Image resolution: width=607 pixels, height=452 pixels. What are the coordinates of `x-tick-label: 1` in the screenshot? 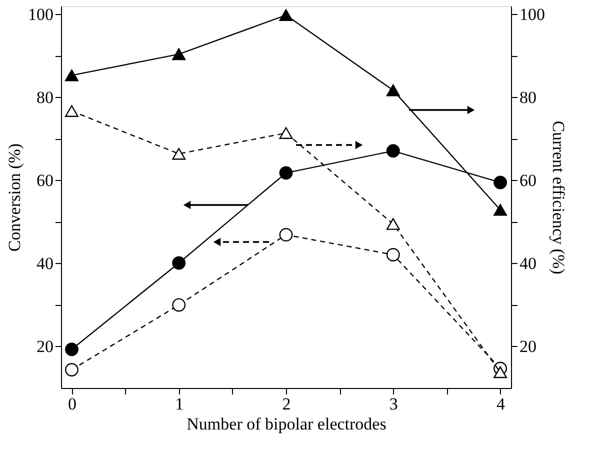 It's located at (179, 404).